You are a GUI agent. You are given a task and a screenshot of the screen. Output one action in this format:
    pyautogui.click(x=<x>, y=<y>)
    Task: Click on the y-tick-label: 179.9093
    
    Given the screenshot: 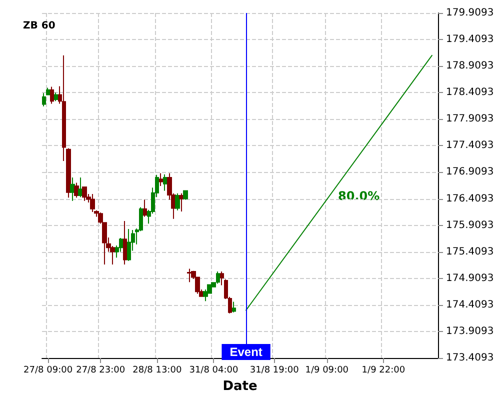 What is the action you would take?
    pyautogui.click(x=470, y=13)
    